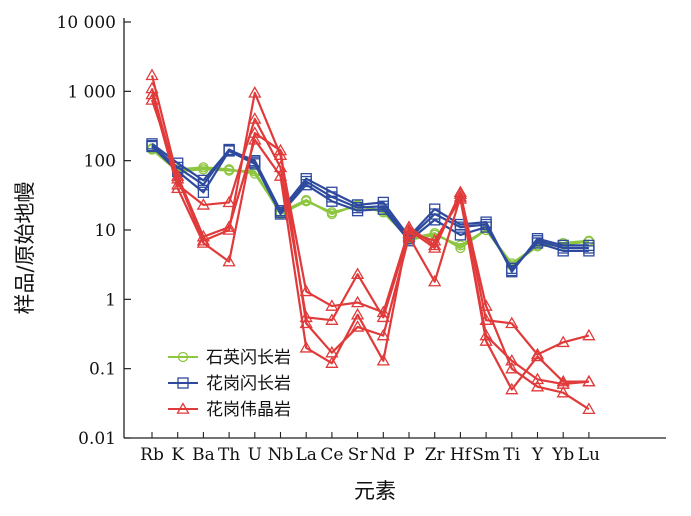 This screenshot has width=691, height=516. Describe the element at coordinates (86, 23) in the screenshot. I see `y-tick-label: 10 000` at that location.